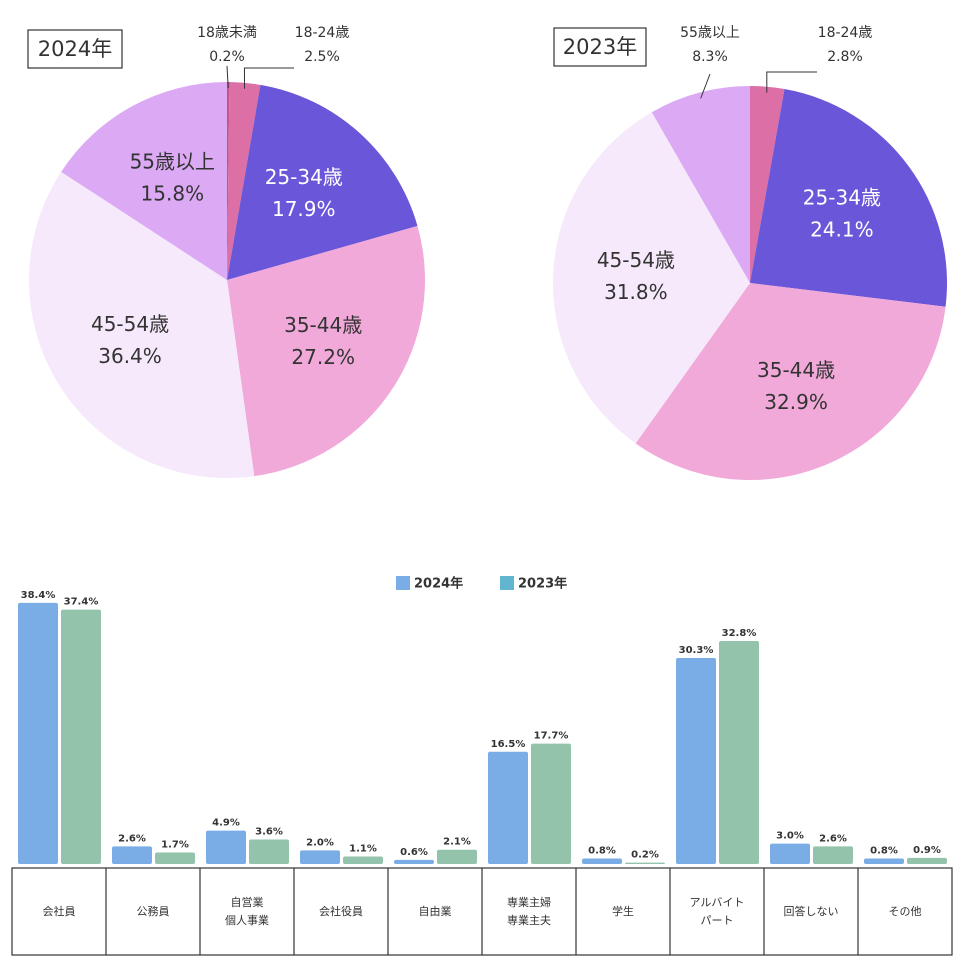  Describe the element at coordinates (790, 836) in the screenshot. I see `value-label: 3.0%` at that location.